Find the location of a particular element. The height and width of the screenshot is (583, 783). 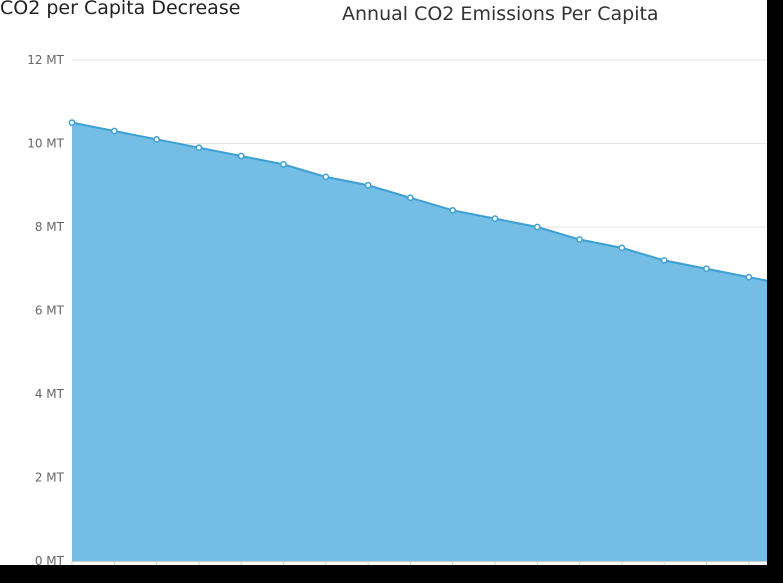

y-axis-tick-labels: 0 MT 2 MT 4 MT 6 MT 8 MT 10 MT 12 MT is located at coordinates (45, 309).